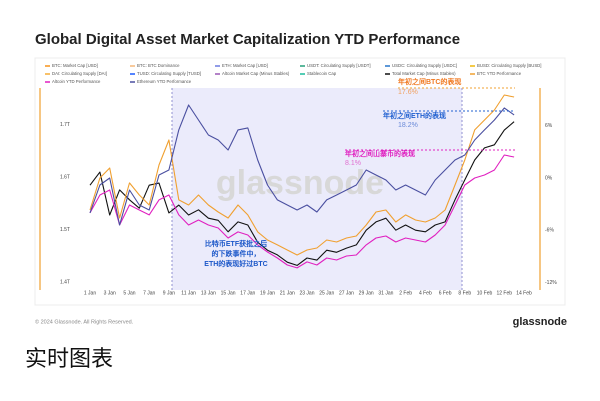 The image size is (600, 401). Describe the element at coordinates (84, 321) in the screenshot. I see `copyright: © 2024 Glassnode. All Rights Reserved.` at that location.